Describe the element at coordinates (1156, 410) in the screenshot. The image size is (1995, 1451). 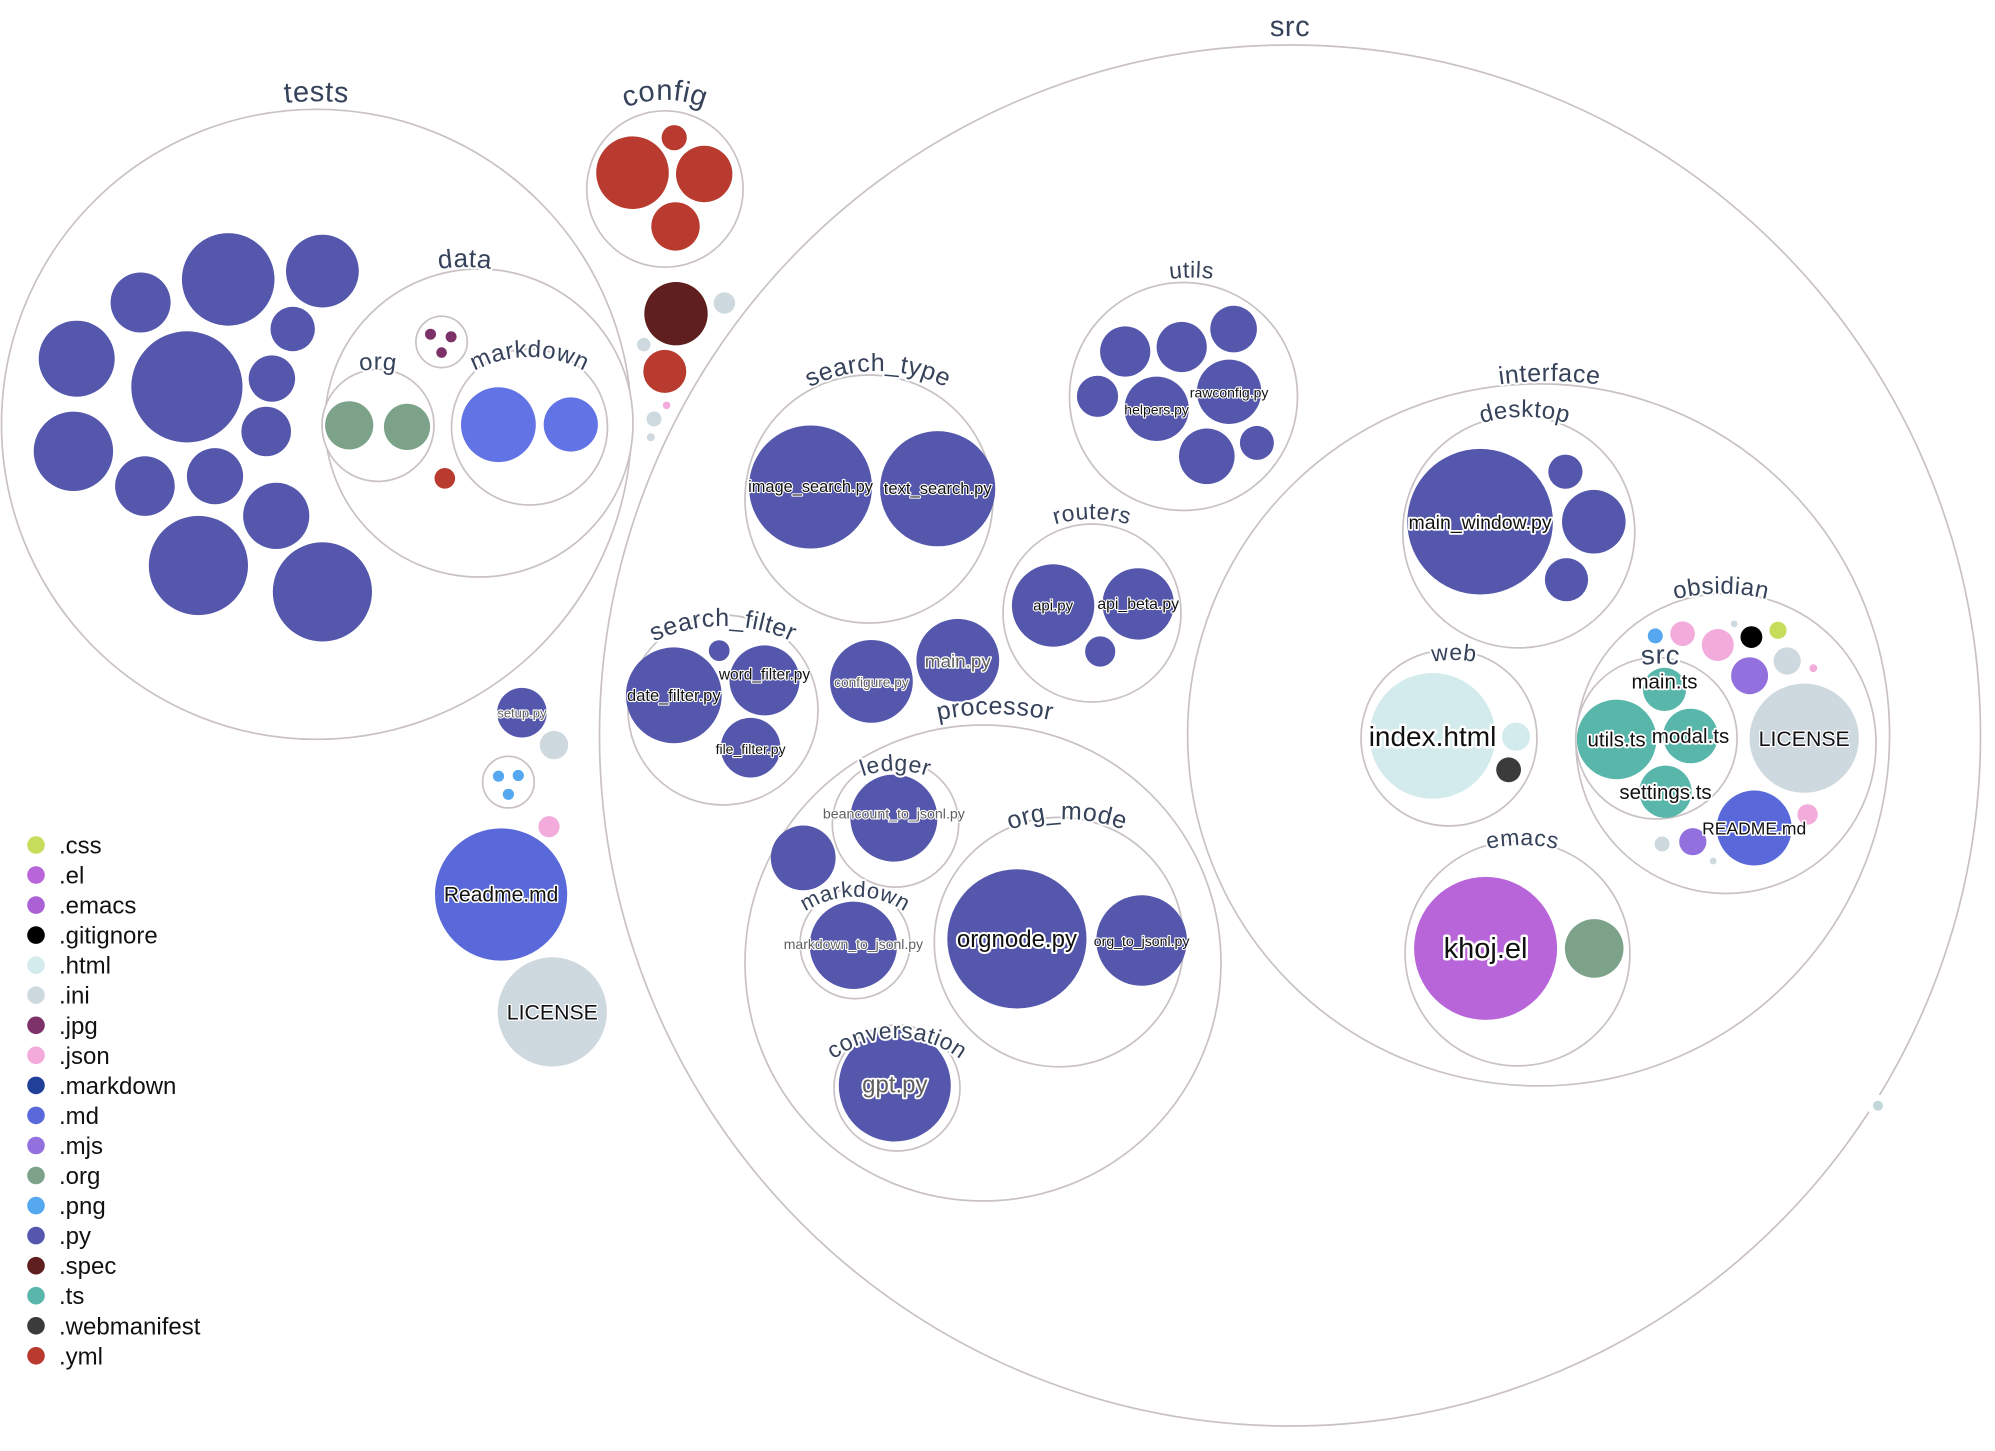
I see `svg-text: helpers.py` at that location.